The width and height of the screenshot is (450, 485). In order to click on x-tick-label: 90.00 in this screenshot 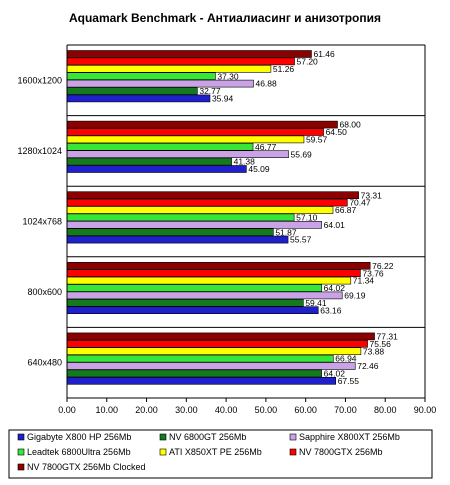, I will do `click(425, 410)`.